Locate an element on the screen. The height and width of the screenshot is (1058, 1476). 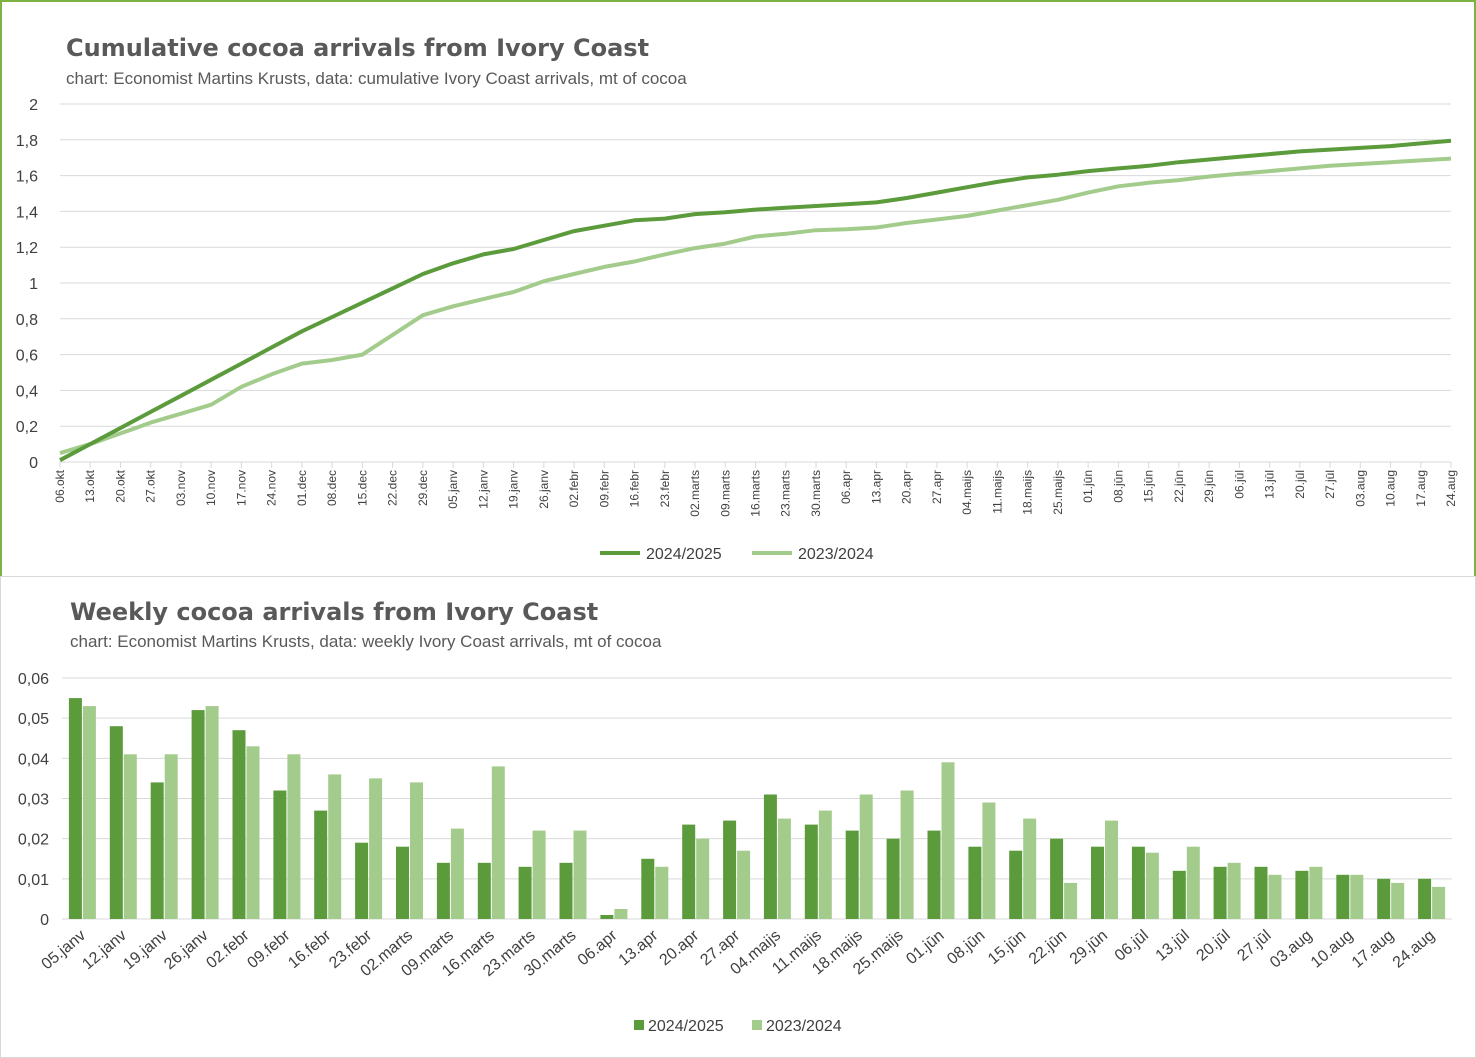
x-tick-label: 10.nov is located at coordinates (211, 488).